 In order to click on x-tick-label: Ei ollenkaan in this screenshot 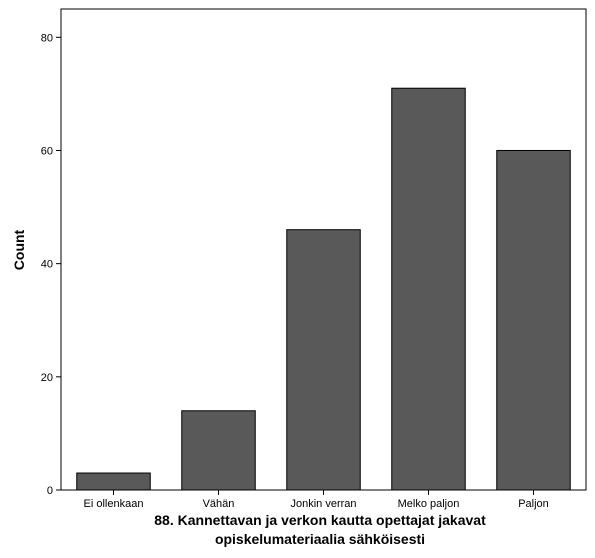, I will do `click(114, 504)`.